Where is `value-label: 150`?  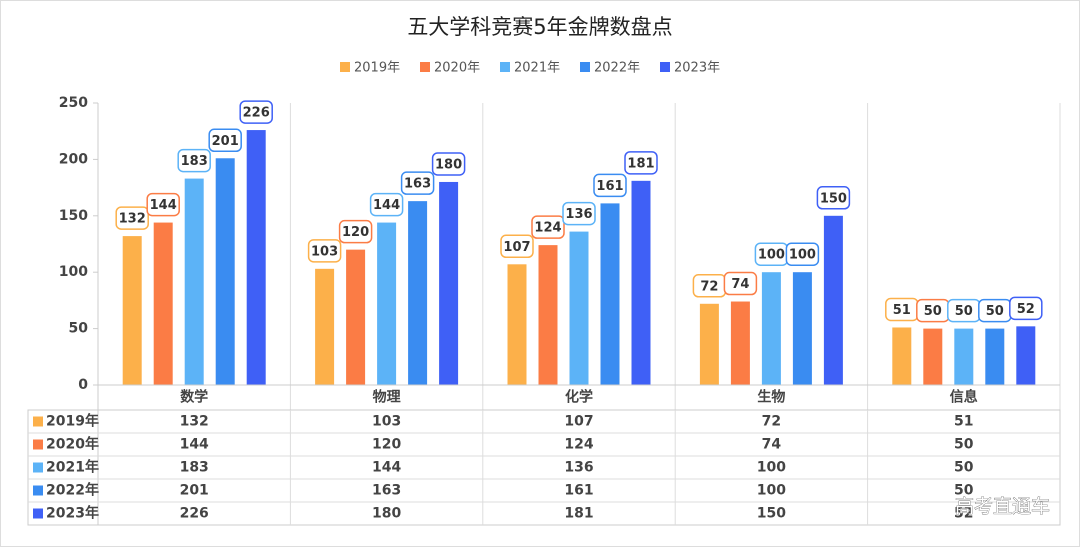 value-label: 150 is located at coordinates (833, 198).